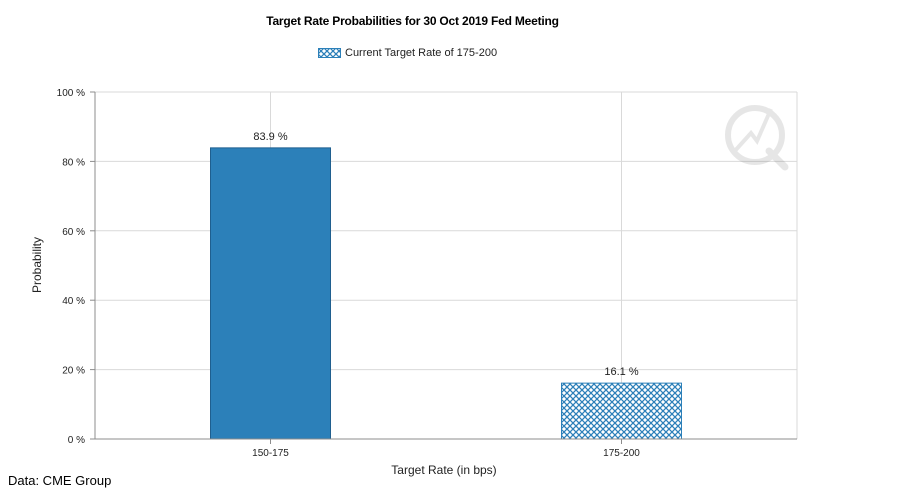  What do you see at coordinates (71, 93) in the screenshot?
I see `y-tick-label: 100 %` at bounding box center [71, 93].